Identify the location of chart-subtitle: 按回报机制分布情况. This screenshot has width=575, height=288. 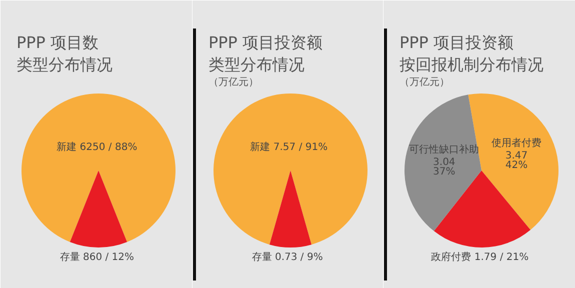
(472, 64).